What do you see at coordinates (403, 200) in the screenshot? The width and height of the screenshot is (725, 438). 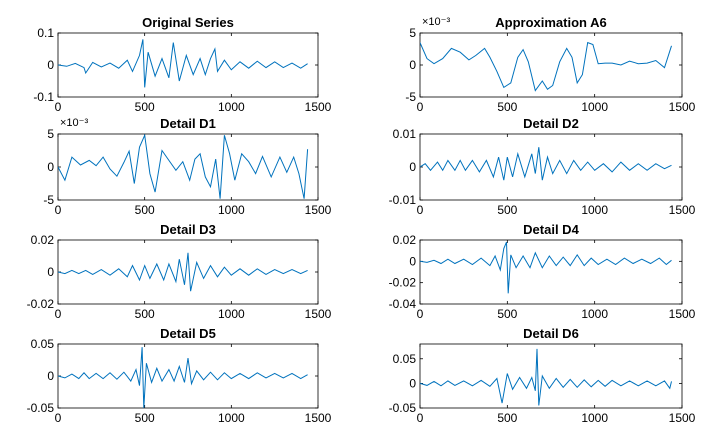 I see `y-tick-label: -0.01` at bounding box center [403, 200].